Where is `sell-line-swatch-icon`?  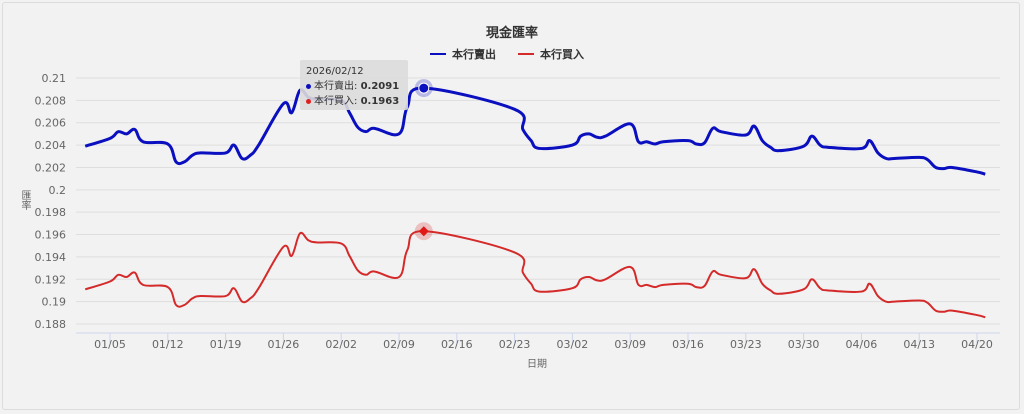 sell-line-swatch-icon is located at coordinates (438, 54).